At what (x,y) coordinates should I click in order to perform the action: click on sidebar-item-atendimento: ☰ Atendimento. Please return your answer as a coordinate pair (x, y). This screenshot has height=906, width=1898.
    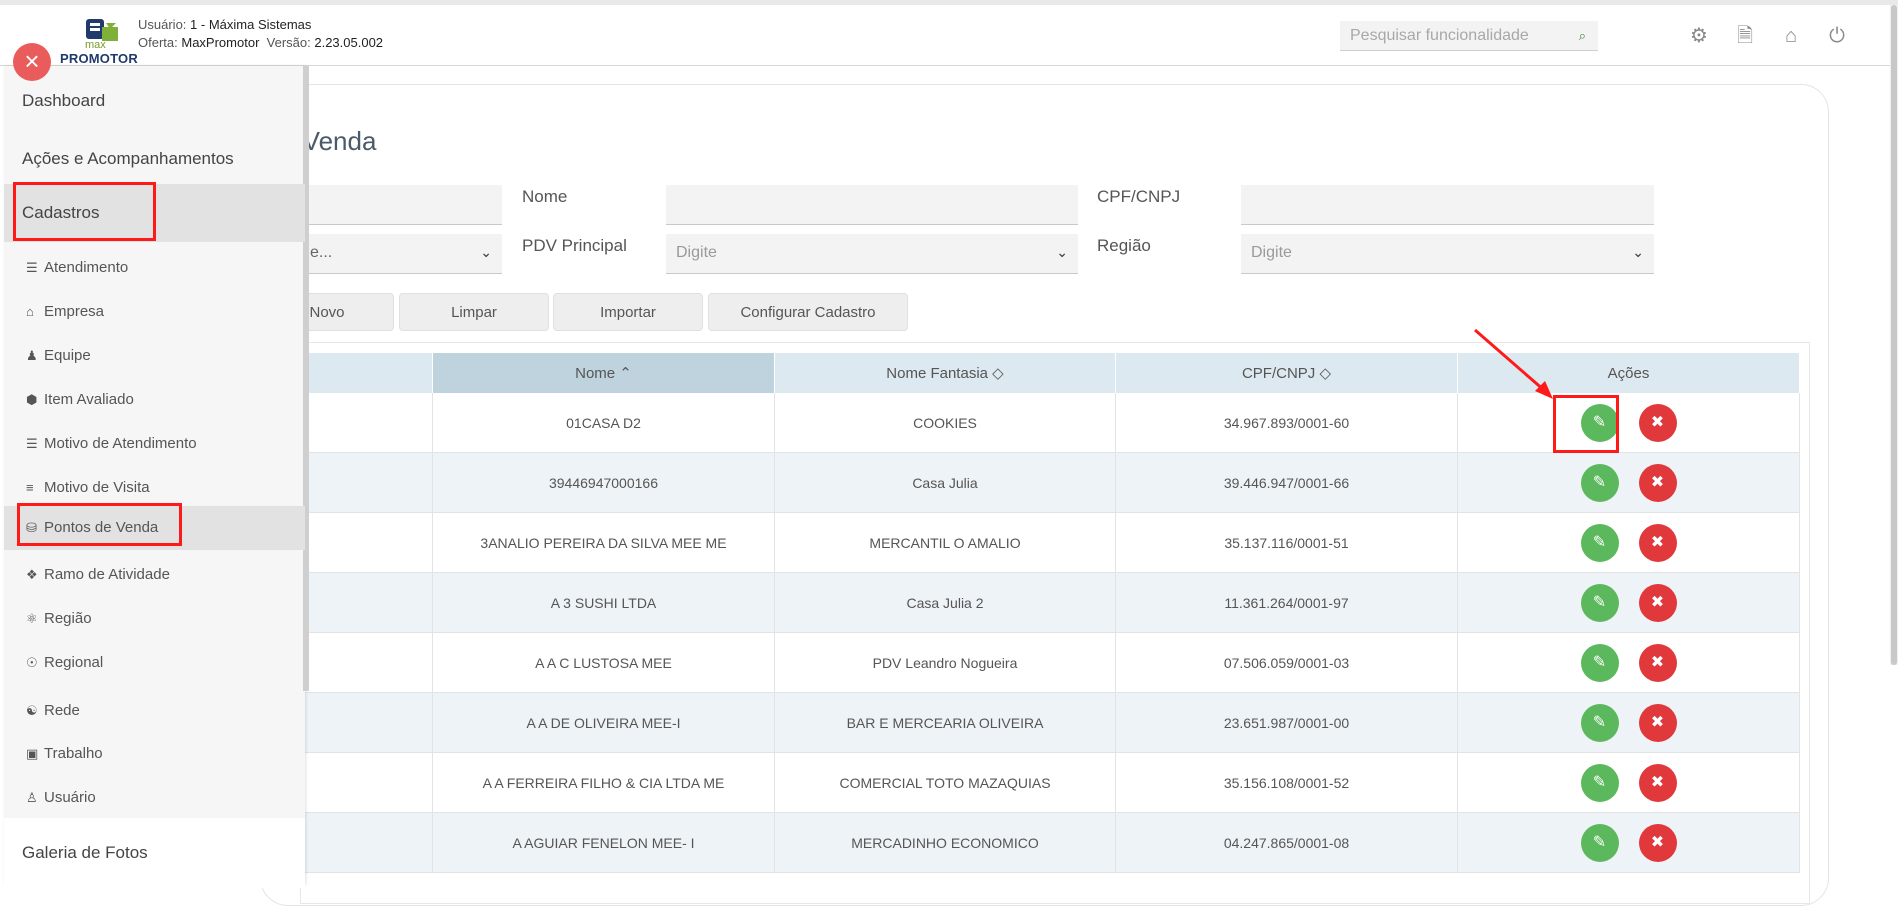
    Looking at the image, I should click on (154, 268).